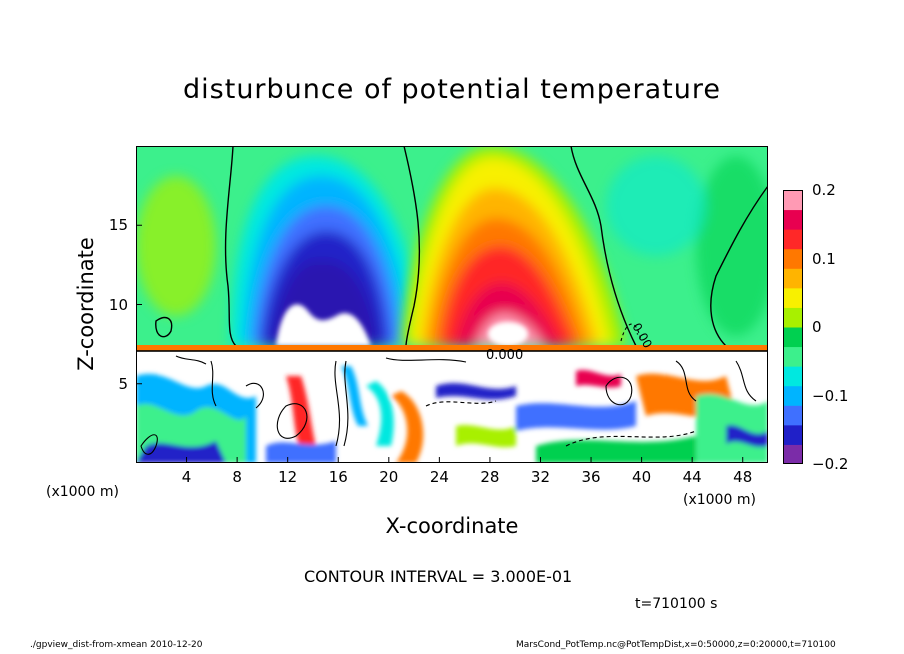 This screenshot has width=904, height=654. I want to click on x-tick-label: 16, so click(338, 477).